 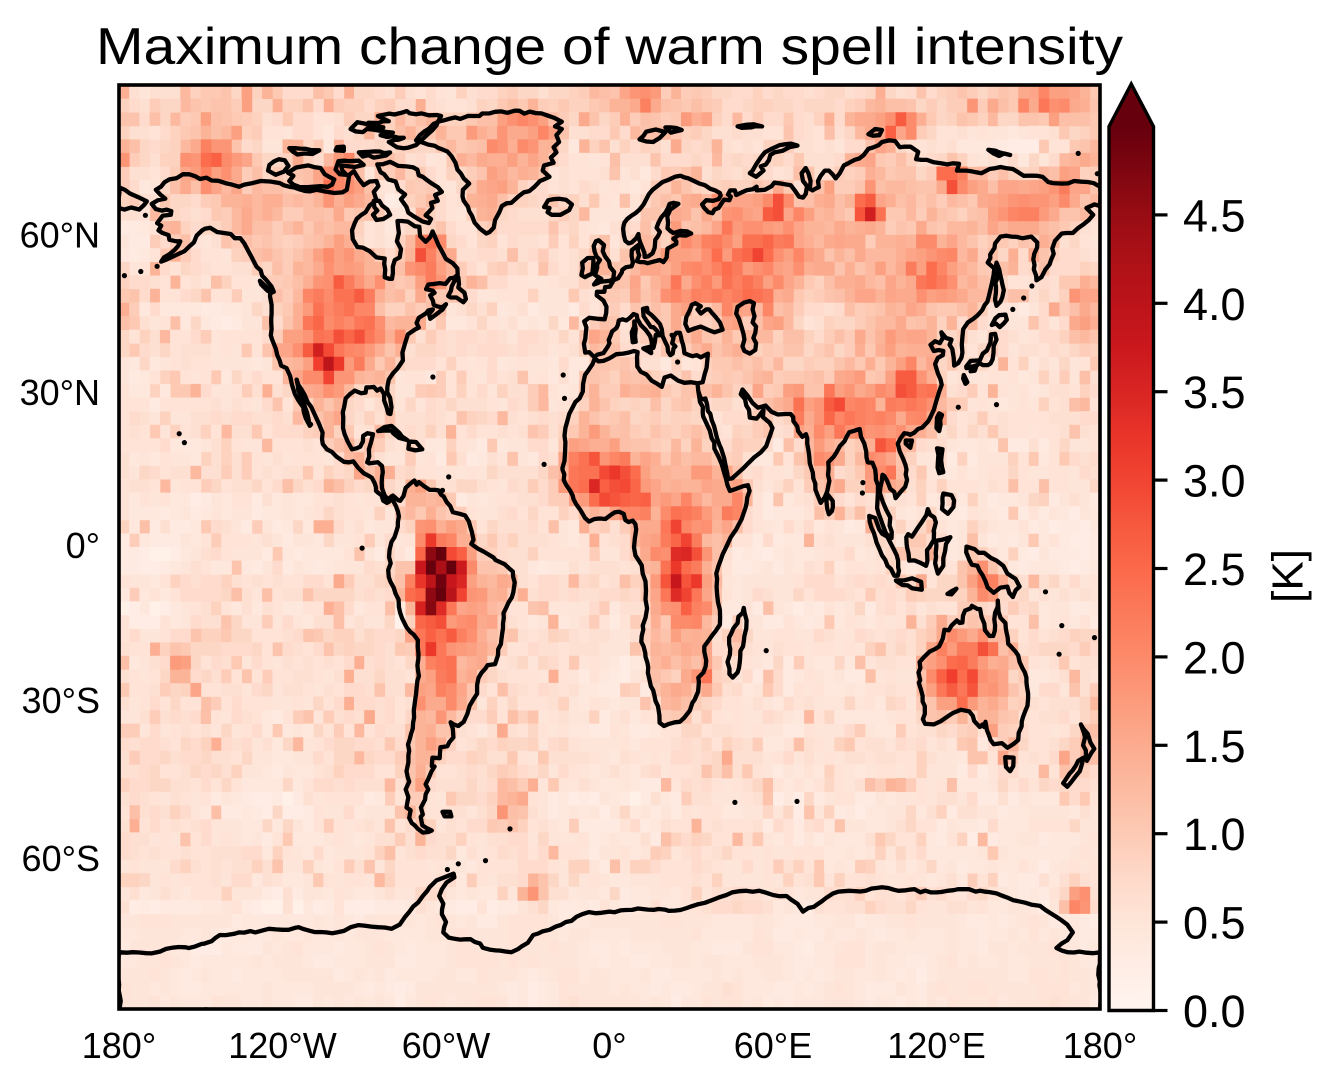 I want to click on svg-text: 120°W, so click(x=282, y=1045).